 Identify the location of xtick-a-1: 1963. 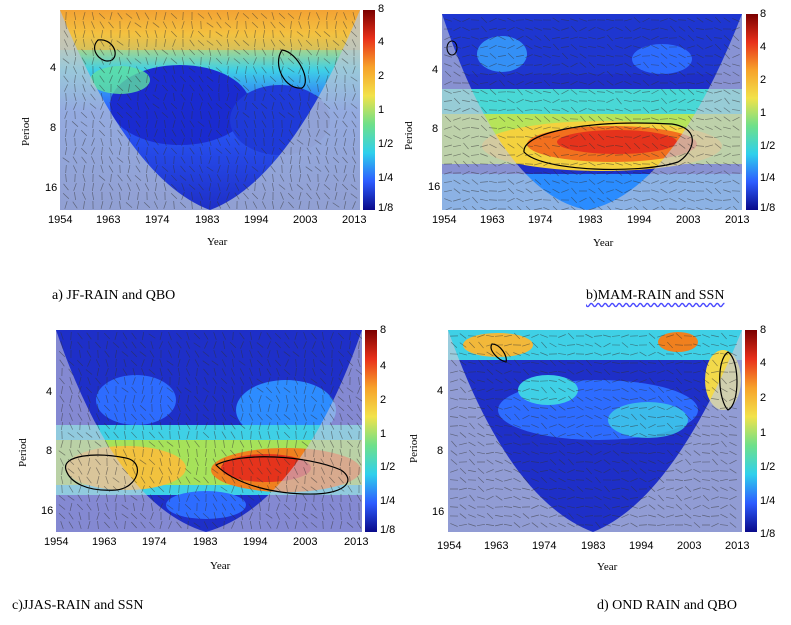
(108, 220).